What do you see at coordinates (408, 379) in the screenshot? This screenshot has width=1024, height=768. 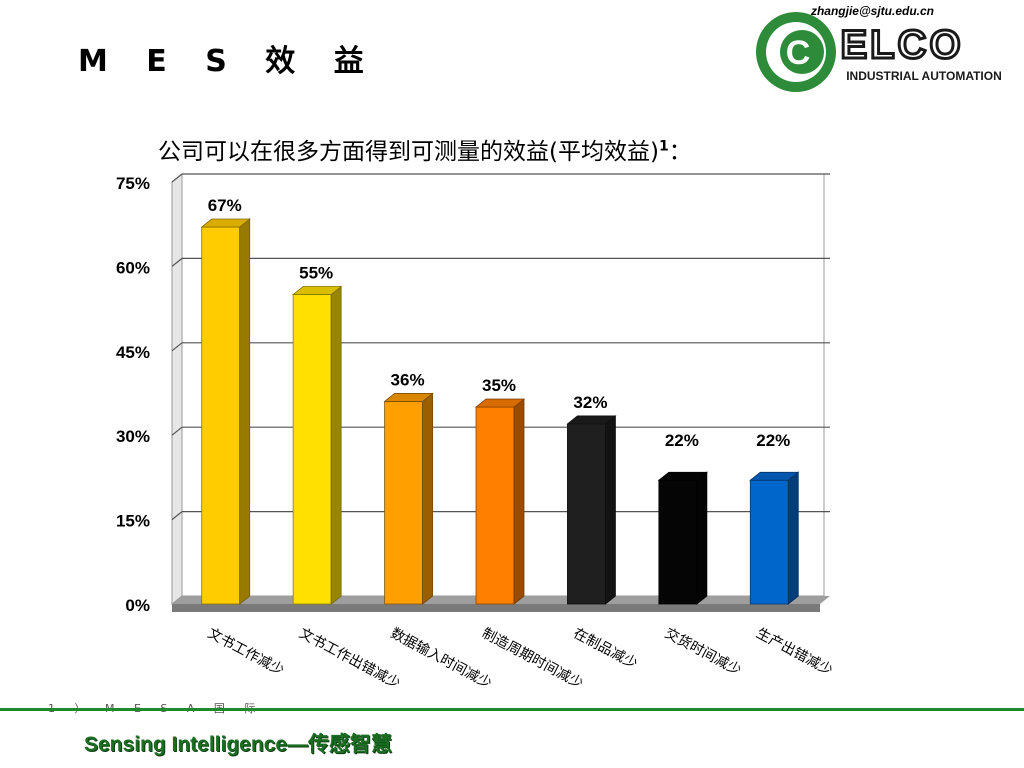 I see `data-label: 36%` at bounding box center [408, 379].